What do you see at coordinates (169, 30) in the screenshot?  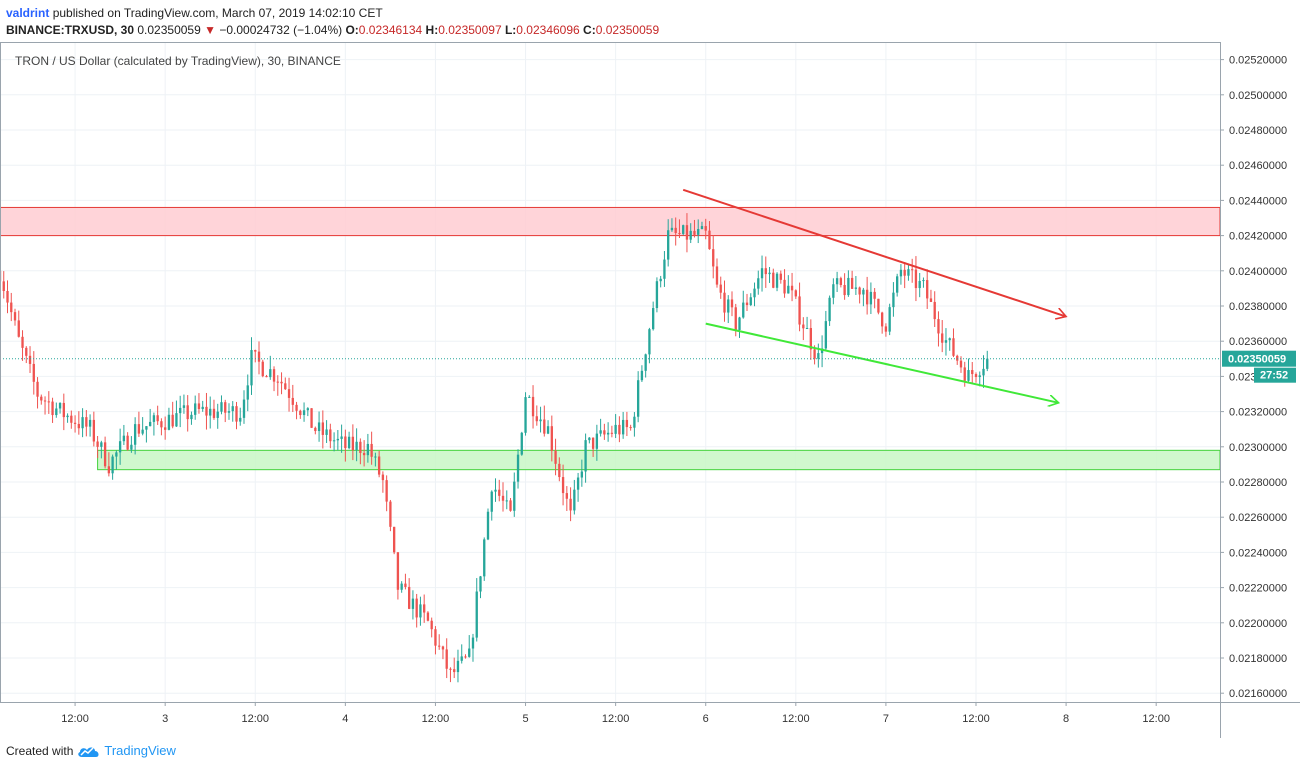 I see `last-price: 0.02350059` at bounding box center [169, 30].